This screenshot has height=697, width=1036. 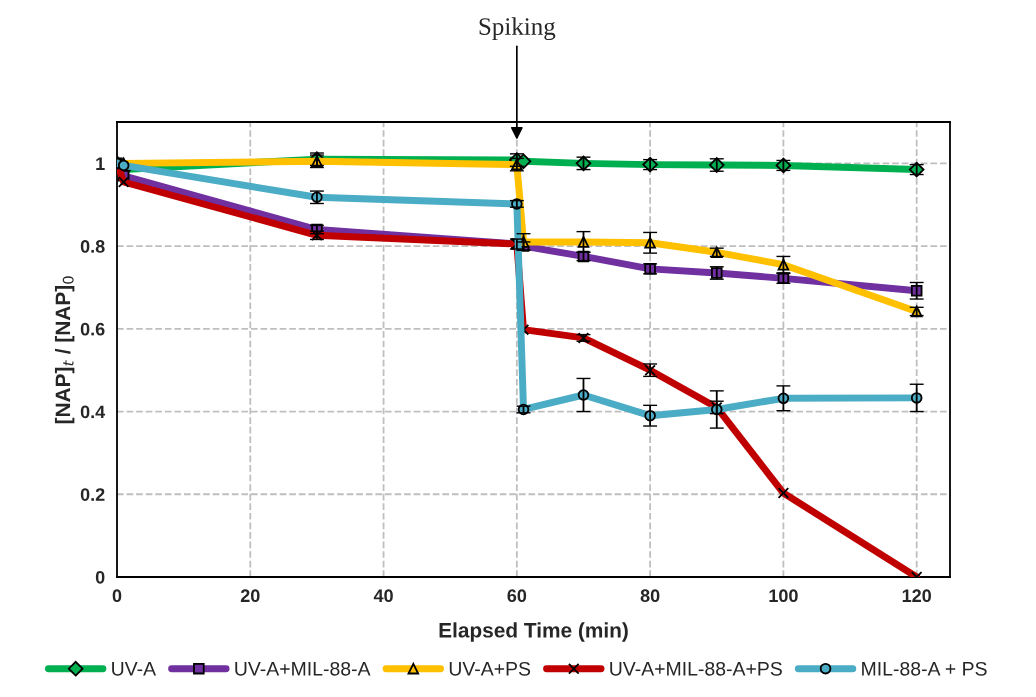 What do you see at coordinates (92, 246) in the screenshot?
I see `y-tick-label: 0.8` at bounding box center [92, 246].